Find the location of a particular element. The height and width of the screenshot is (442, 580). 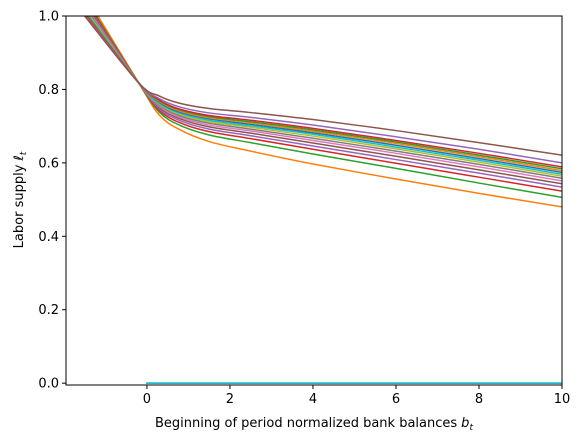

x-tick-label: 8 is located at coordinates (479, 399).